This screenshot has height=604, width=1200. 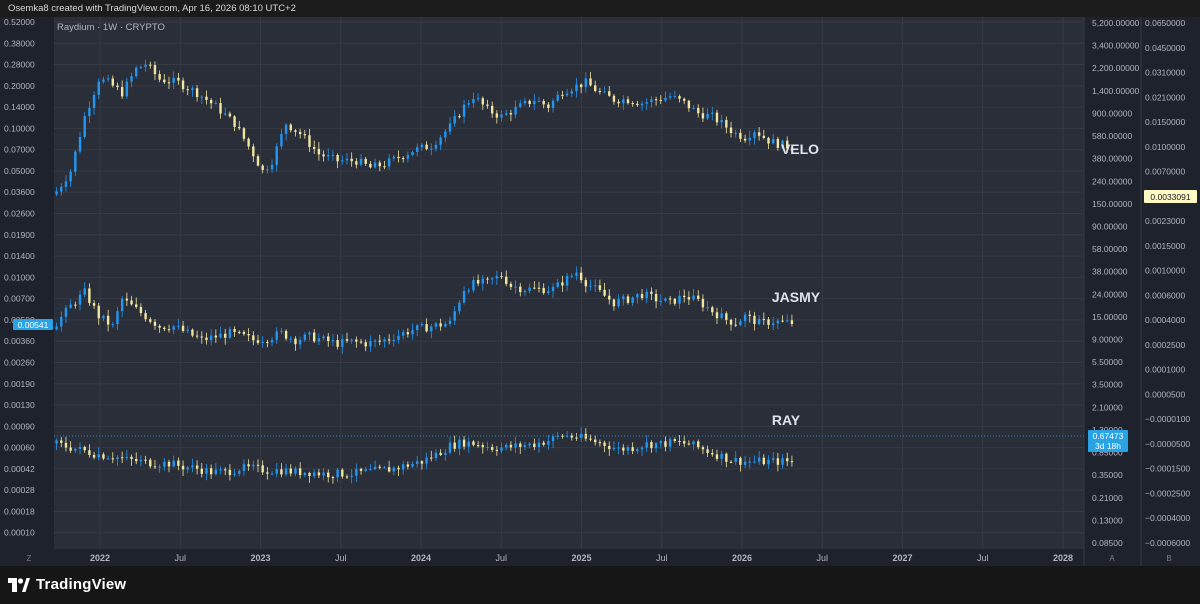 I want to click on x-tick-label: 2023, so click(x=260, y=558).